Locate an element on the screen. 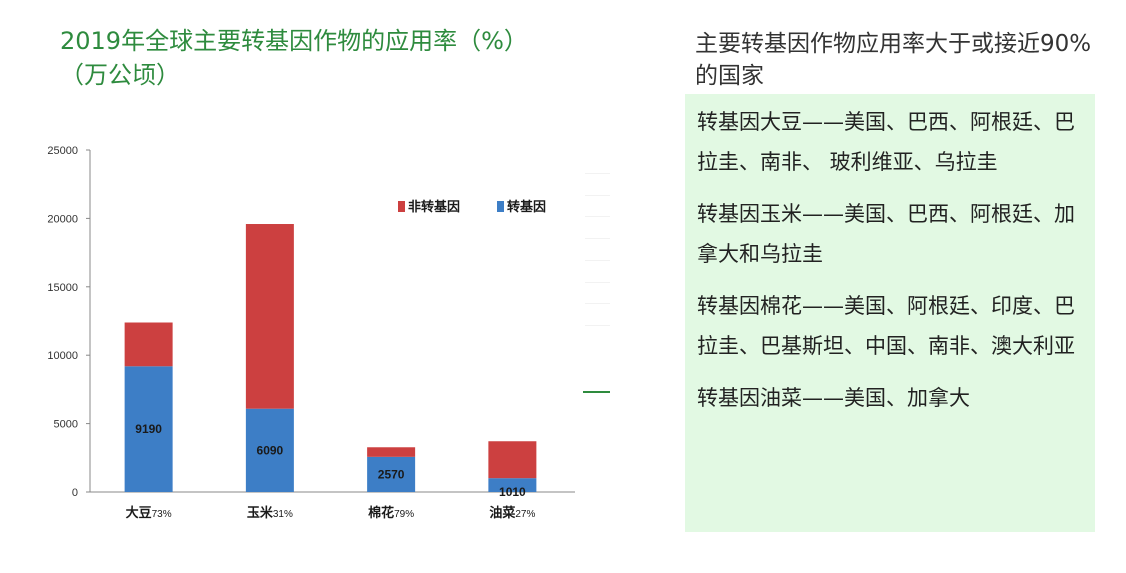 This screenshot has width=1126, height=573. chart-title: 2019年全球主要转基因作物的应用率（%） （万公顷） is located at coordinates (340, 58).